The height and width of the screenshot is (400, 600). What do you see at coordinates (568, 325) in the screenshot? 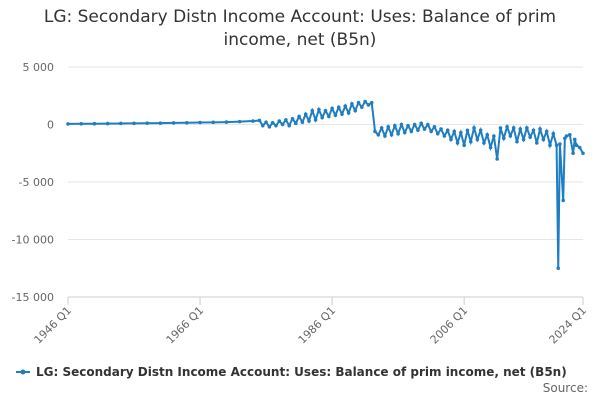
I see `x-tick-label: 2024 Q1` at bounding box center [568, 325].